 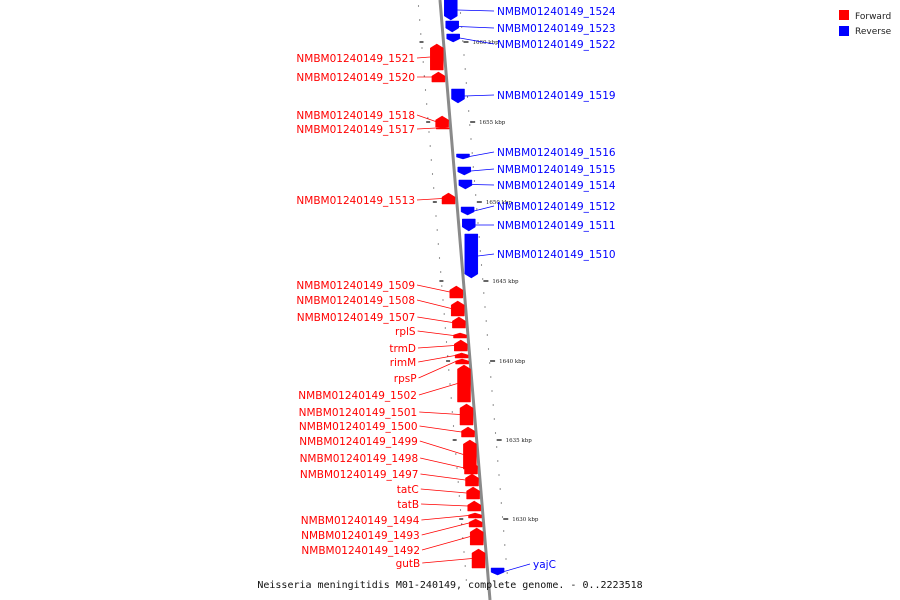 What do you see at coordinates (360, 536) in the screenshot?
I see `gene-label-NMBM01240149_1493: NMBM01240149_1493` at bounding box center [360, 536].